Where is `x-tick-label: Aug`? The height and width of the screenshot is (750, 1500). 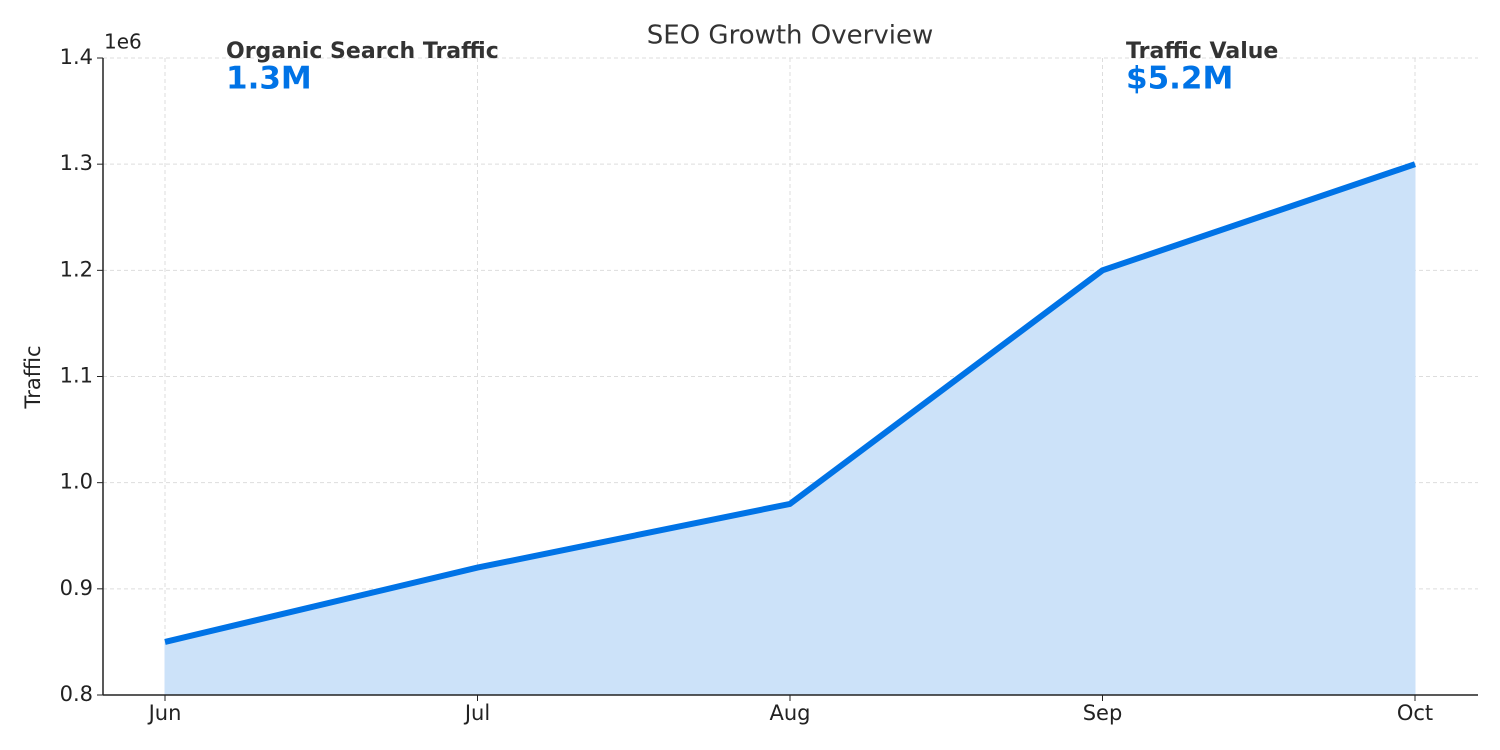
x-tick-label: Aug is located at coordinates (789, 713).